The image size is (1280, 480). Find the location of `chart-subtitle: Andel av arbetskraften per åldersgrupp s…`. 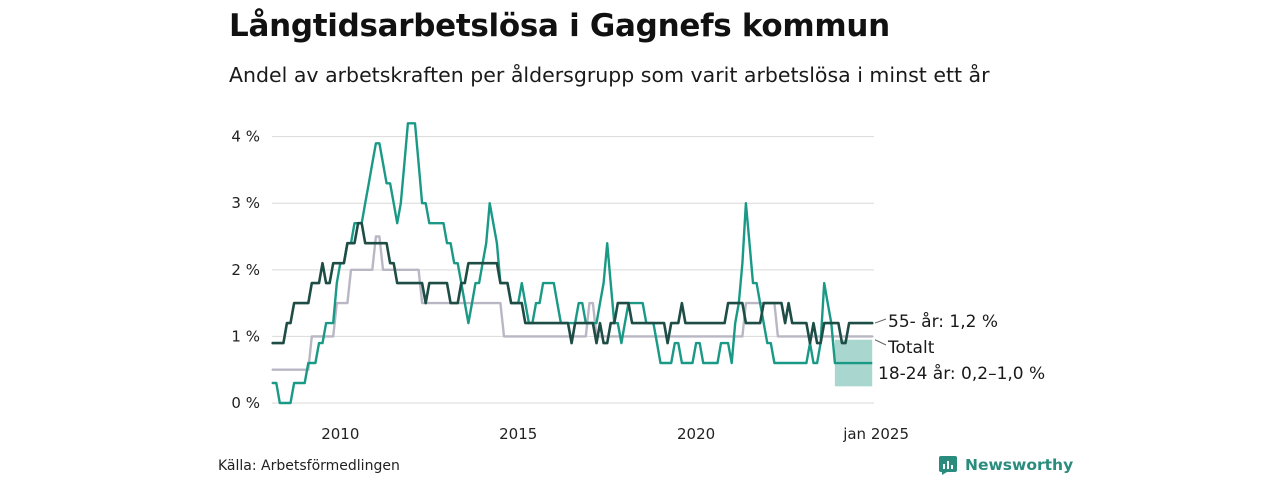

chart-subtitle: Andel av arbetskraften per åldersgrupp s… is located at coordinates (609, 75).